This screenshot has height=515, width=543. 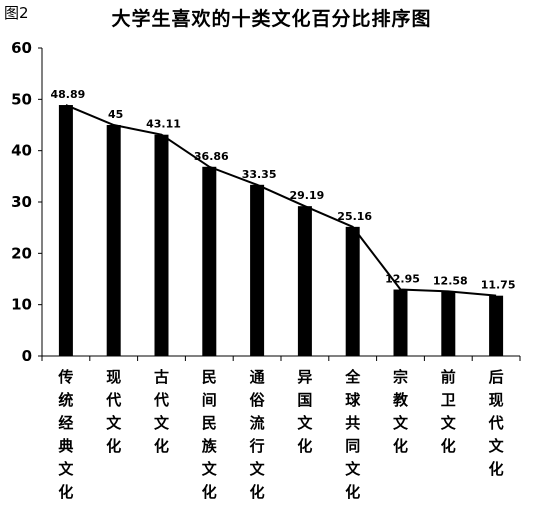 What do you see at coordinates (21, 48) in the screenshot?
I see `y-tick-label: 60` at bounding box center [21, 48].